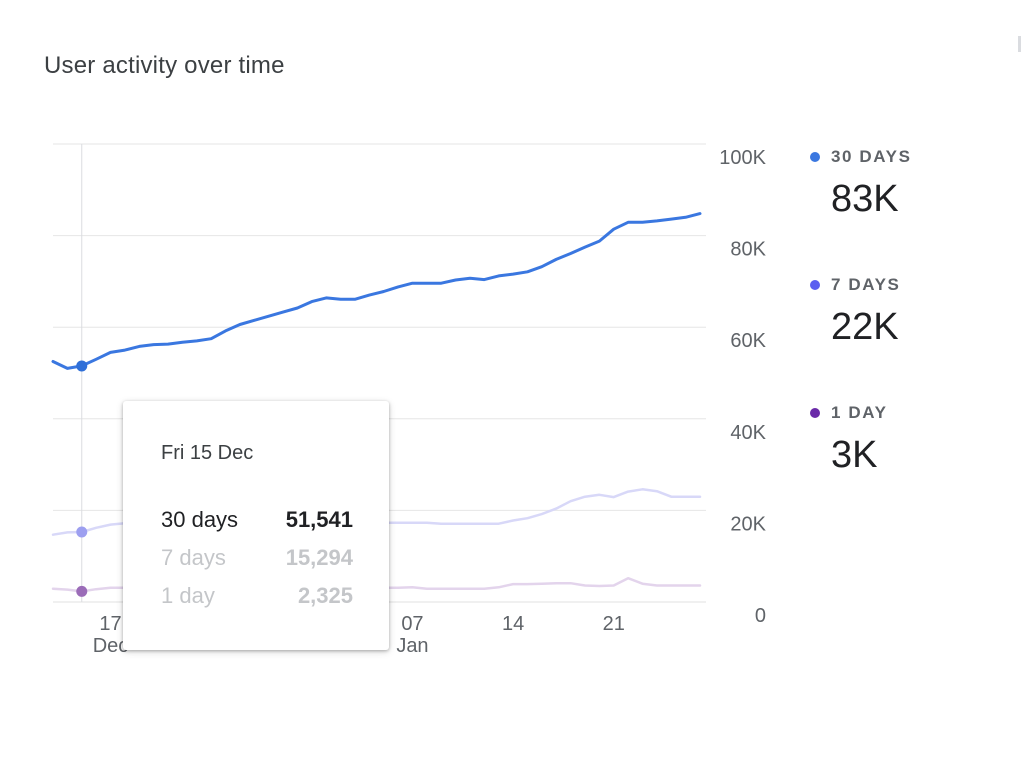  Describe the element at coordinates (760, 616) in the screenshot. I see `y-tick-label: 0` at that location.